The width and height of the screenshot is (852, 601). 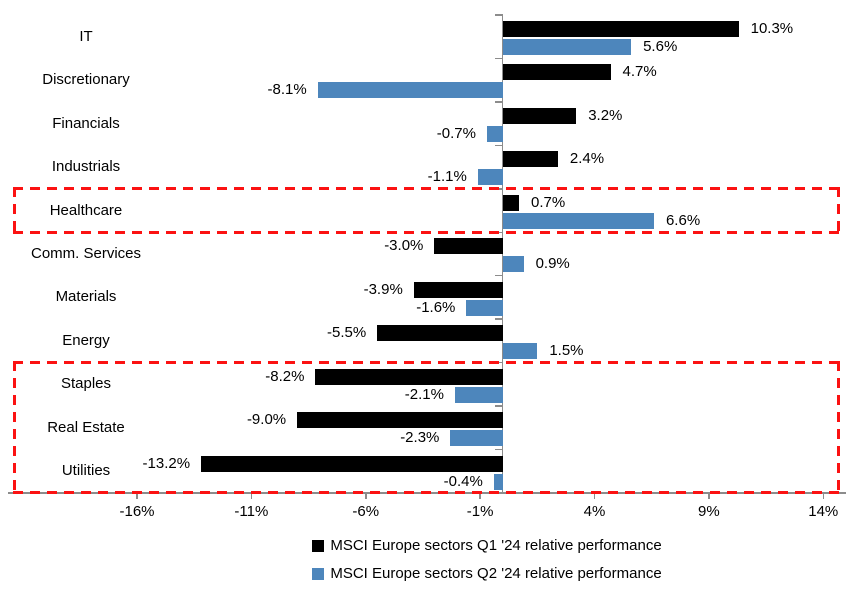 I want to click on value-label-healthcare-q1: 0.7%, so click(x=548, y=202).